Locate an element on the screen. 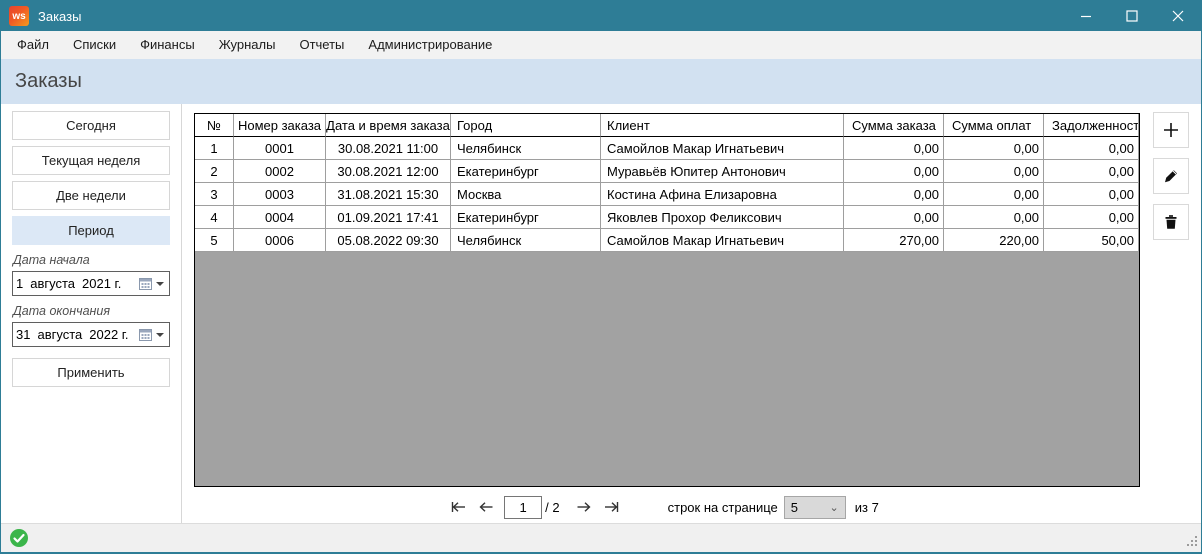 The image size is (1202, 554). apply-button: Применить is located at coordinates (91, 372).